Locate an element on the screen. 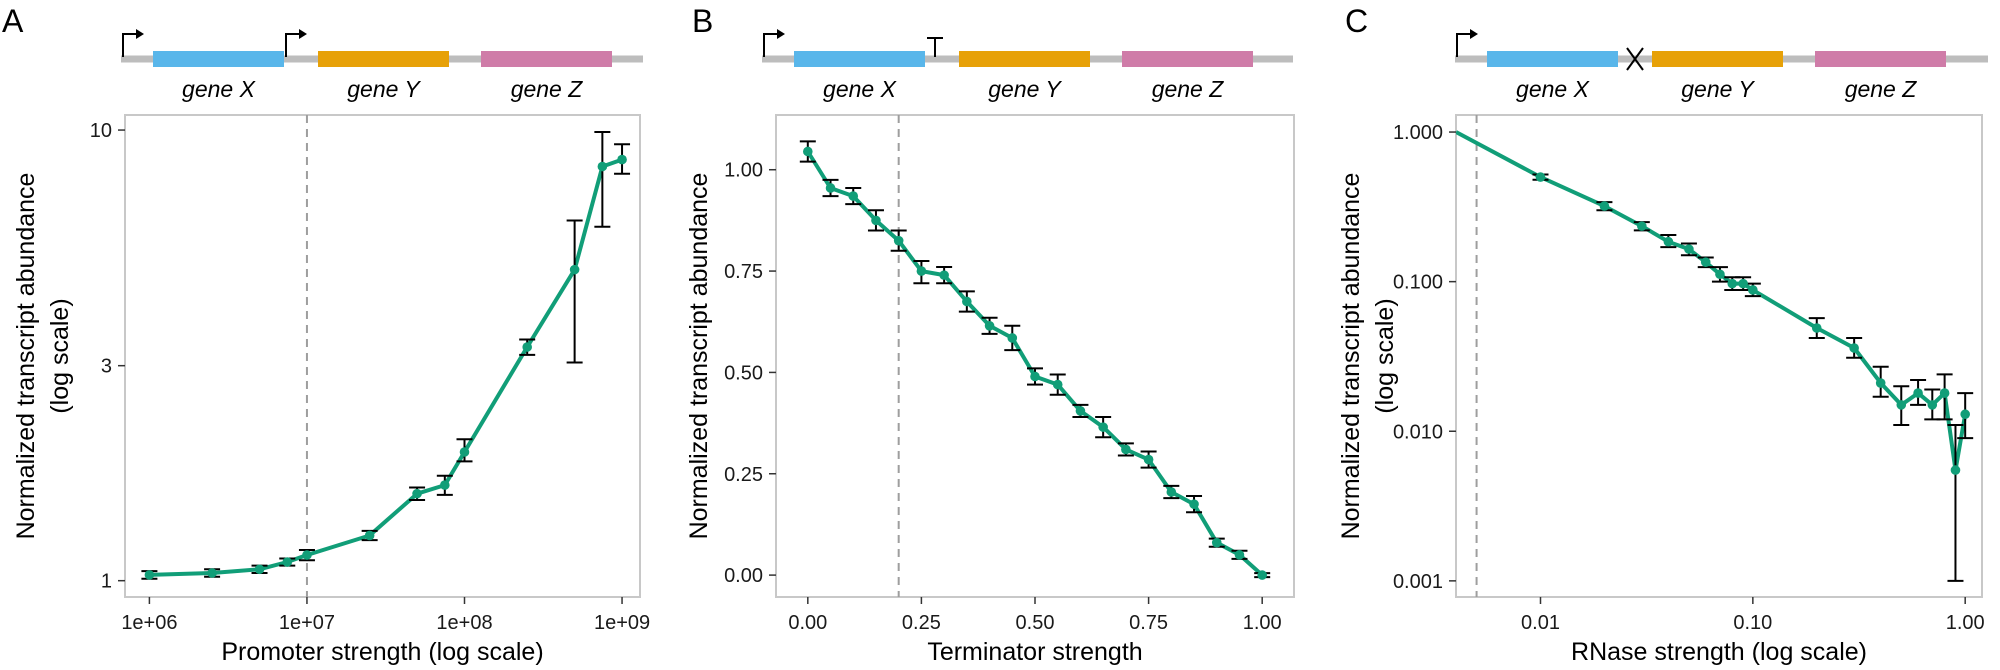  y-tick-label: 10 is located at coordinates (101, 131).